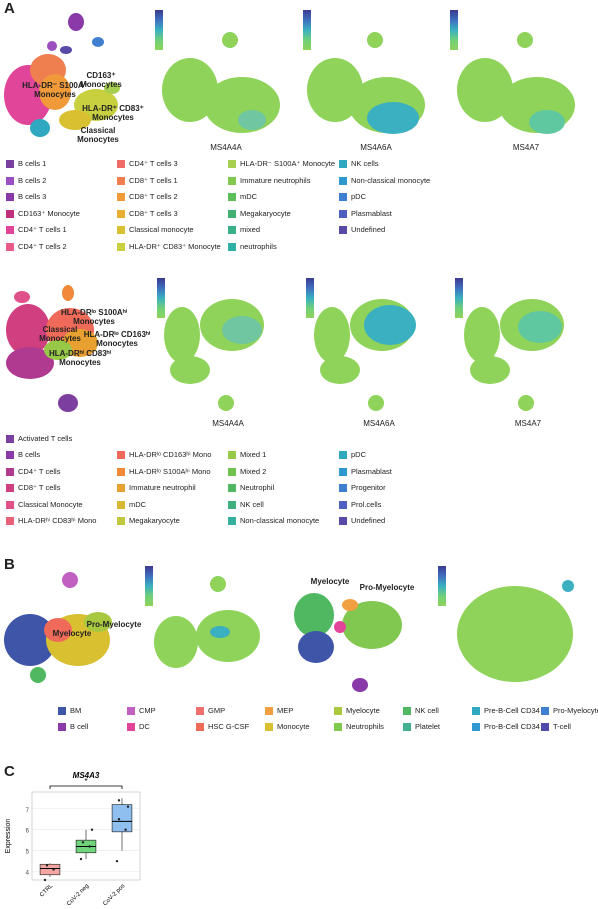 The image size is (598, 909). Describe the element at coordinates (360, 505) in the screenshot. I see `legend-a2-item: Prol.cells` at that location.